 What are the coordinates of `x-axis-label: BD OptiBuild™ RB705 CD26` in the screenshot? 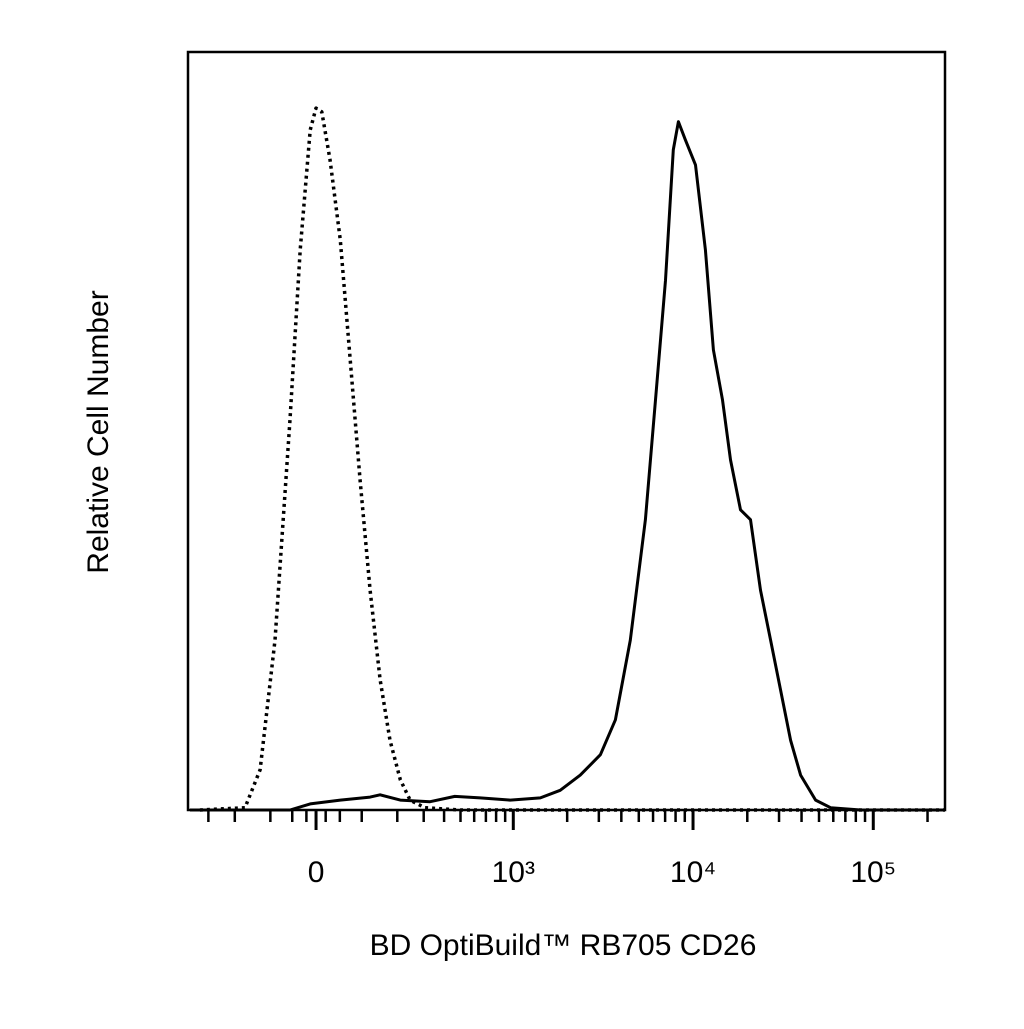 It's located at (563, 945).